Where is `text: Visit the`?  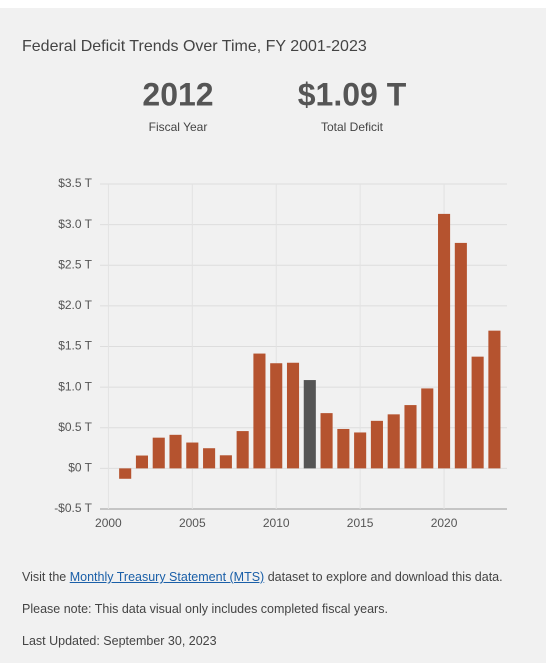 text: Visit the is located at coordinates (46, 577).